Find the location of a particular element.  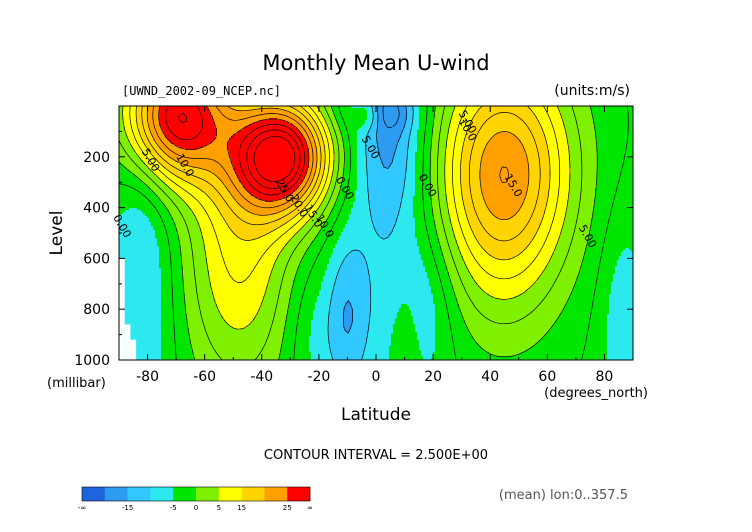

units-label: (units:m/s) is located at coordinates (592, 91).